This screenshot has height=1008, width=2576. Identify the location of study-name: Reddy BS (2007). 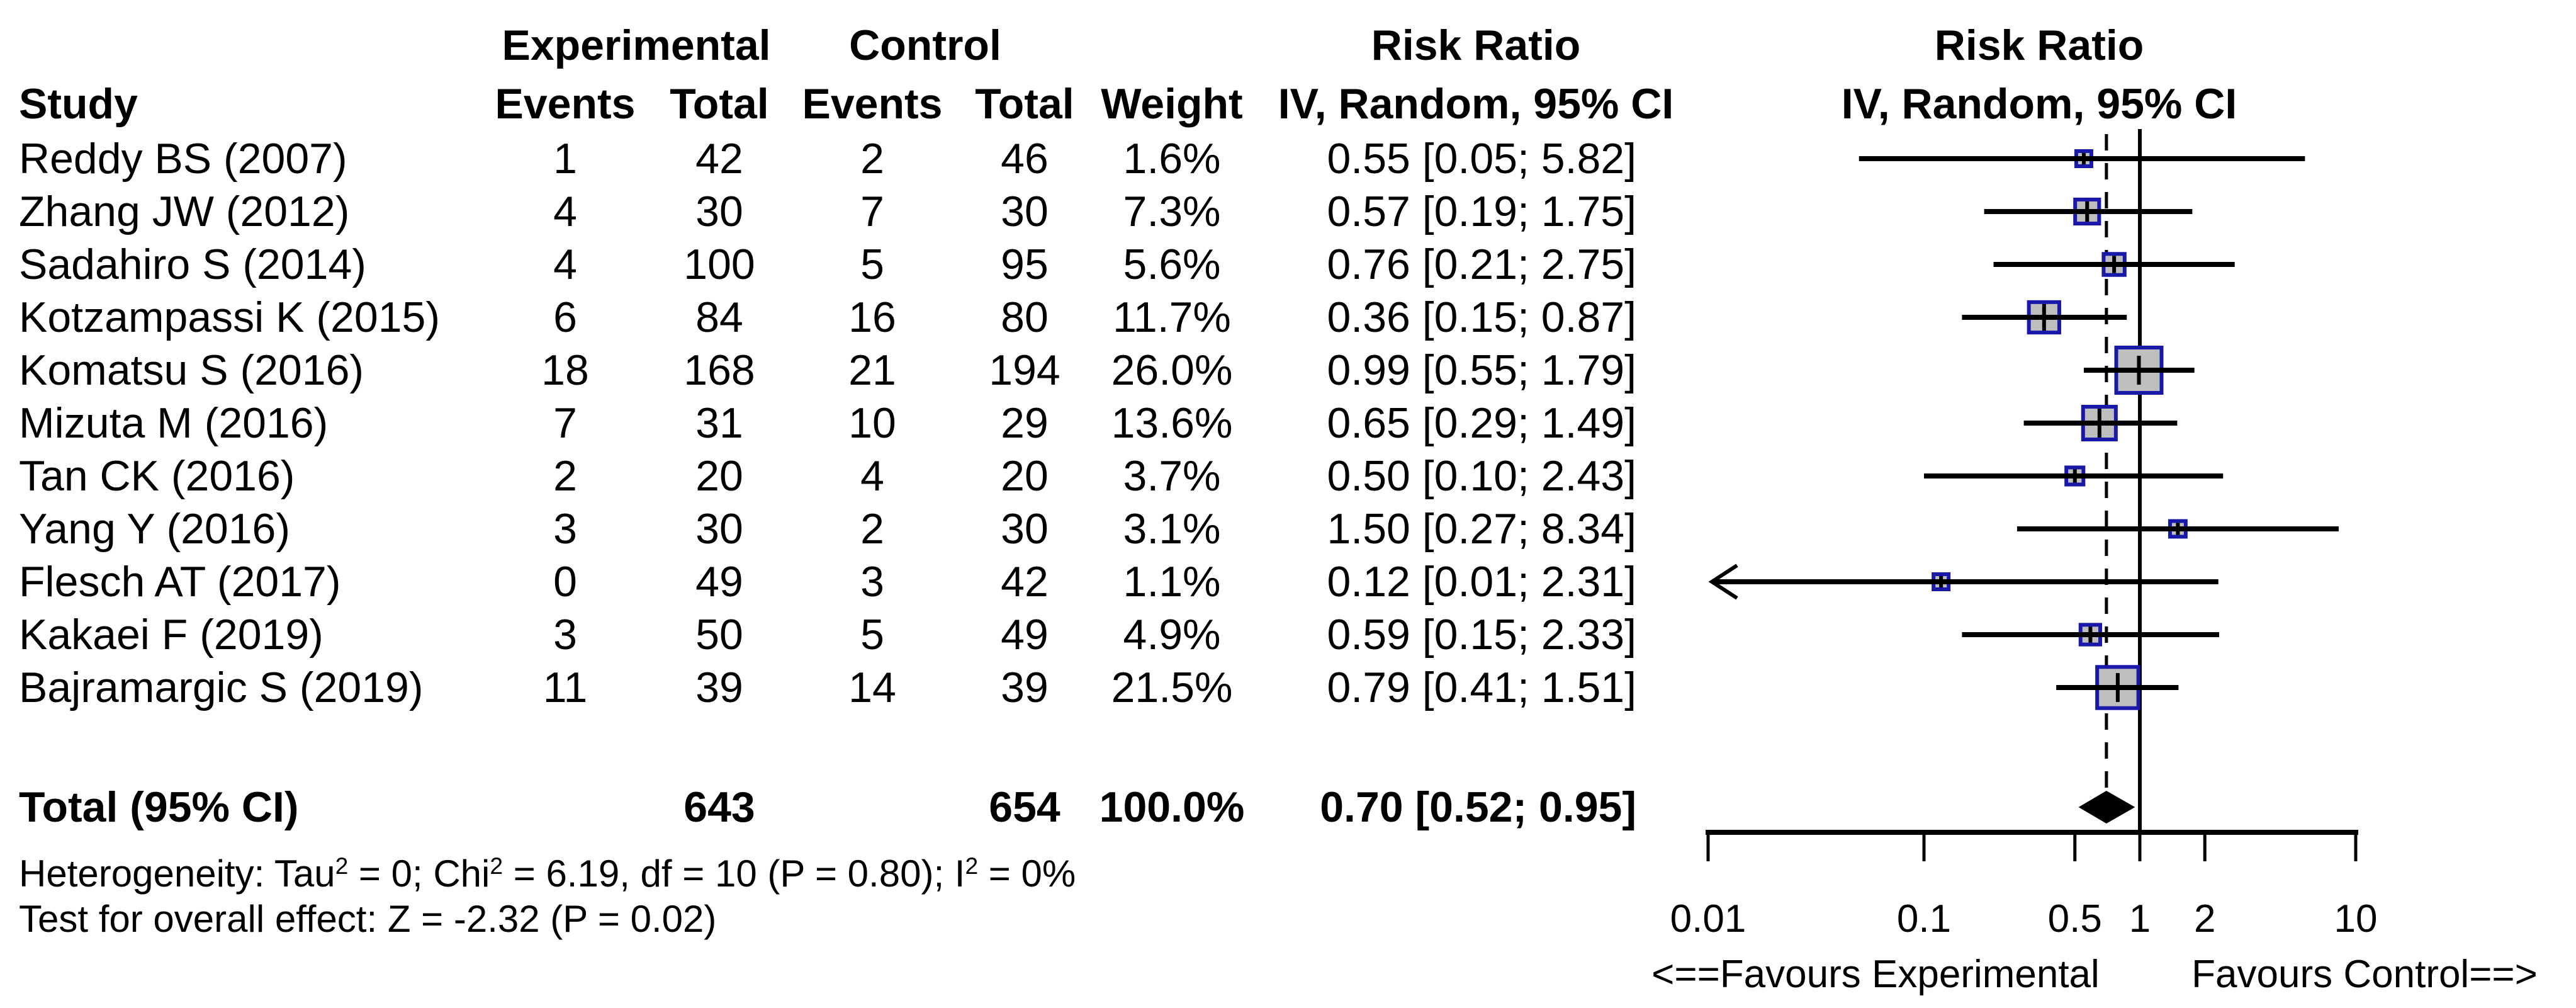
(183, 159).